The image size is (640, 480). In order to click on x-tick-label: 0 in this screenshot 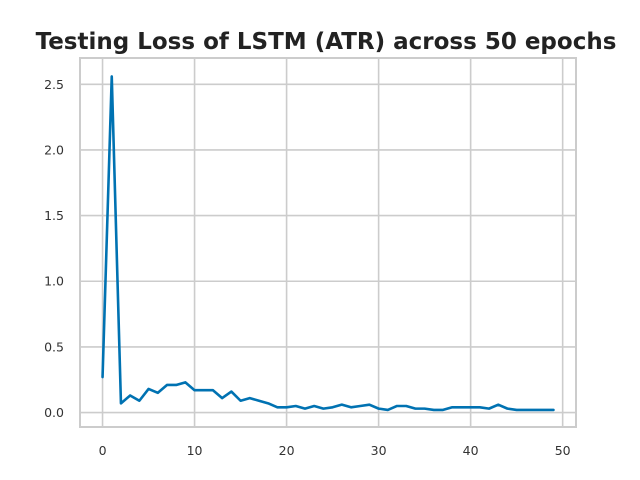, I will do `click(103, 450)`.